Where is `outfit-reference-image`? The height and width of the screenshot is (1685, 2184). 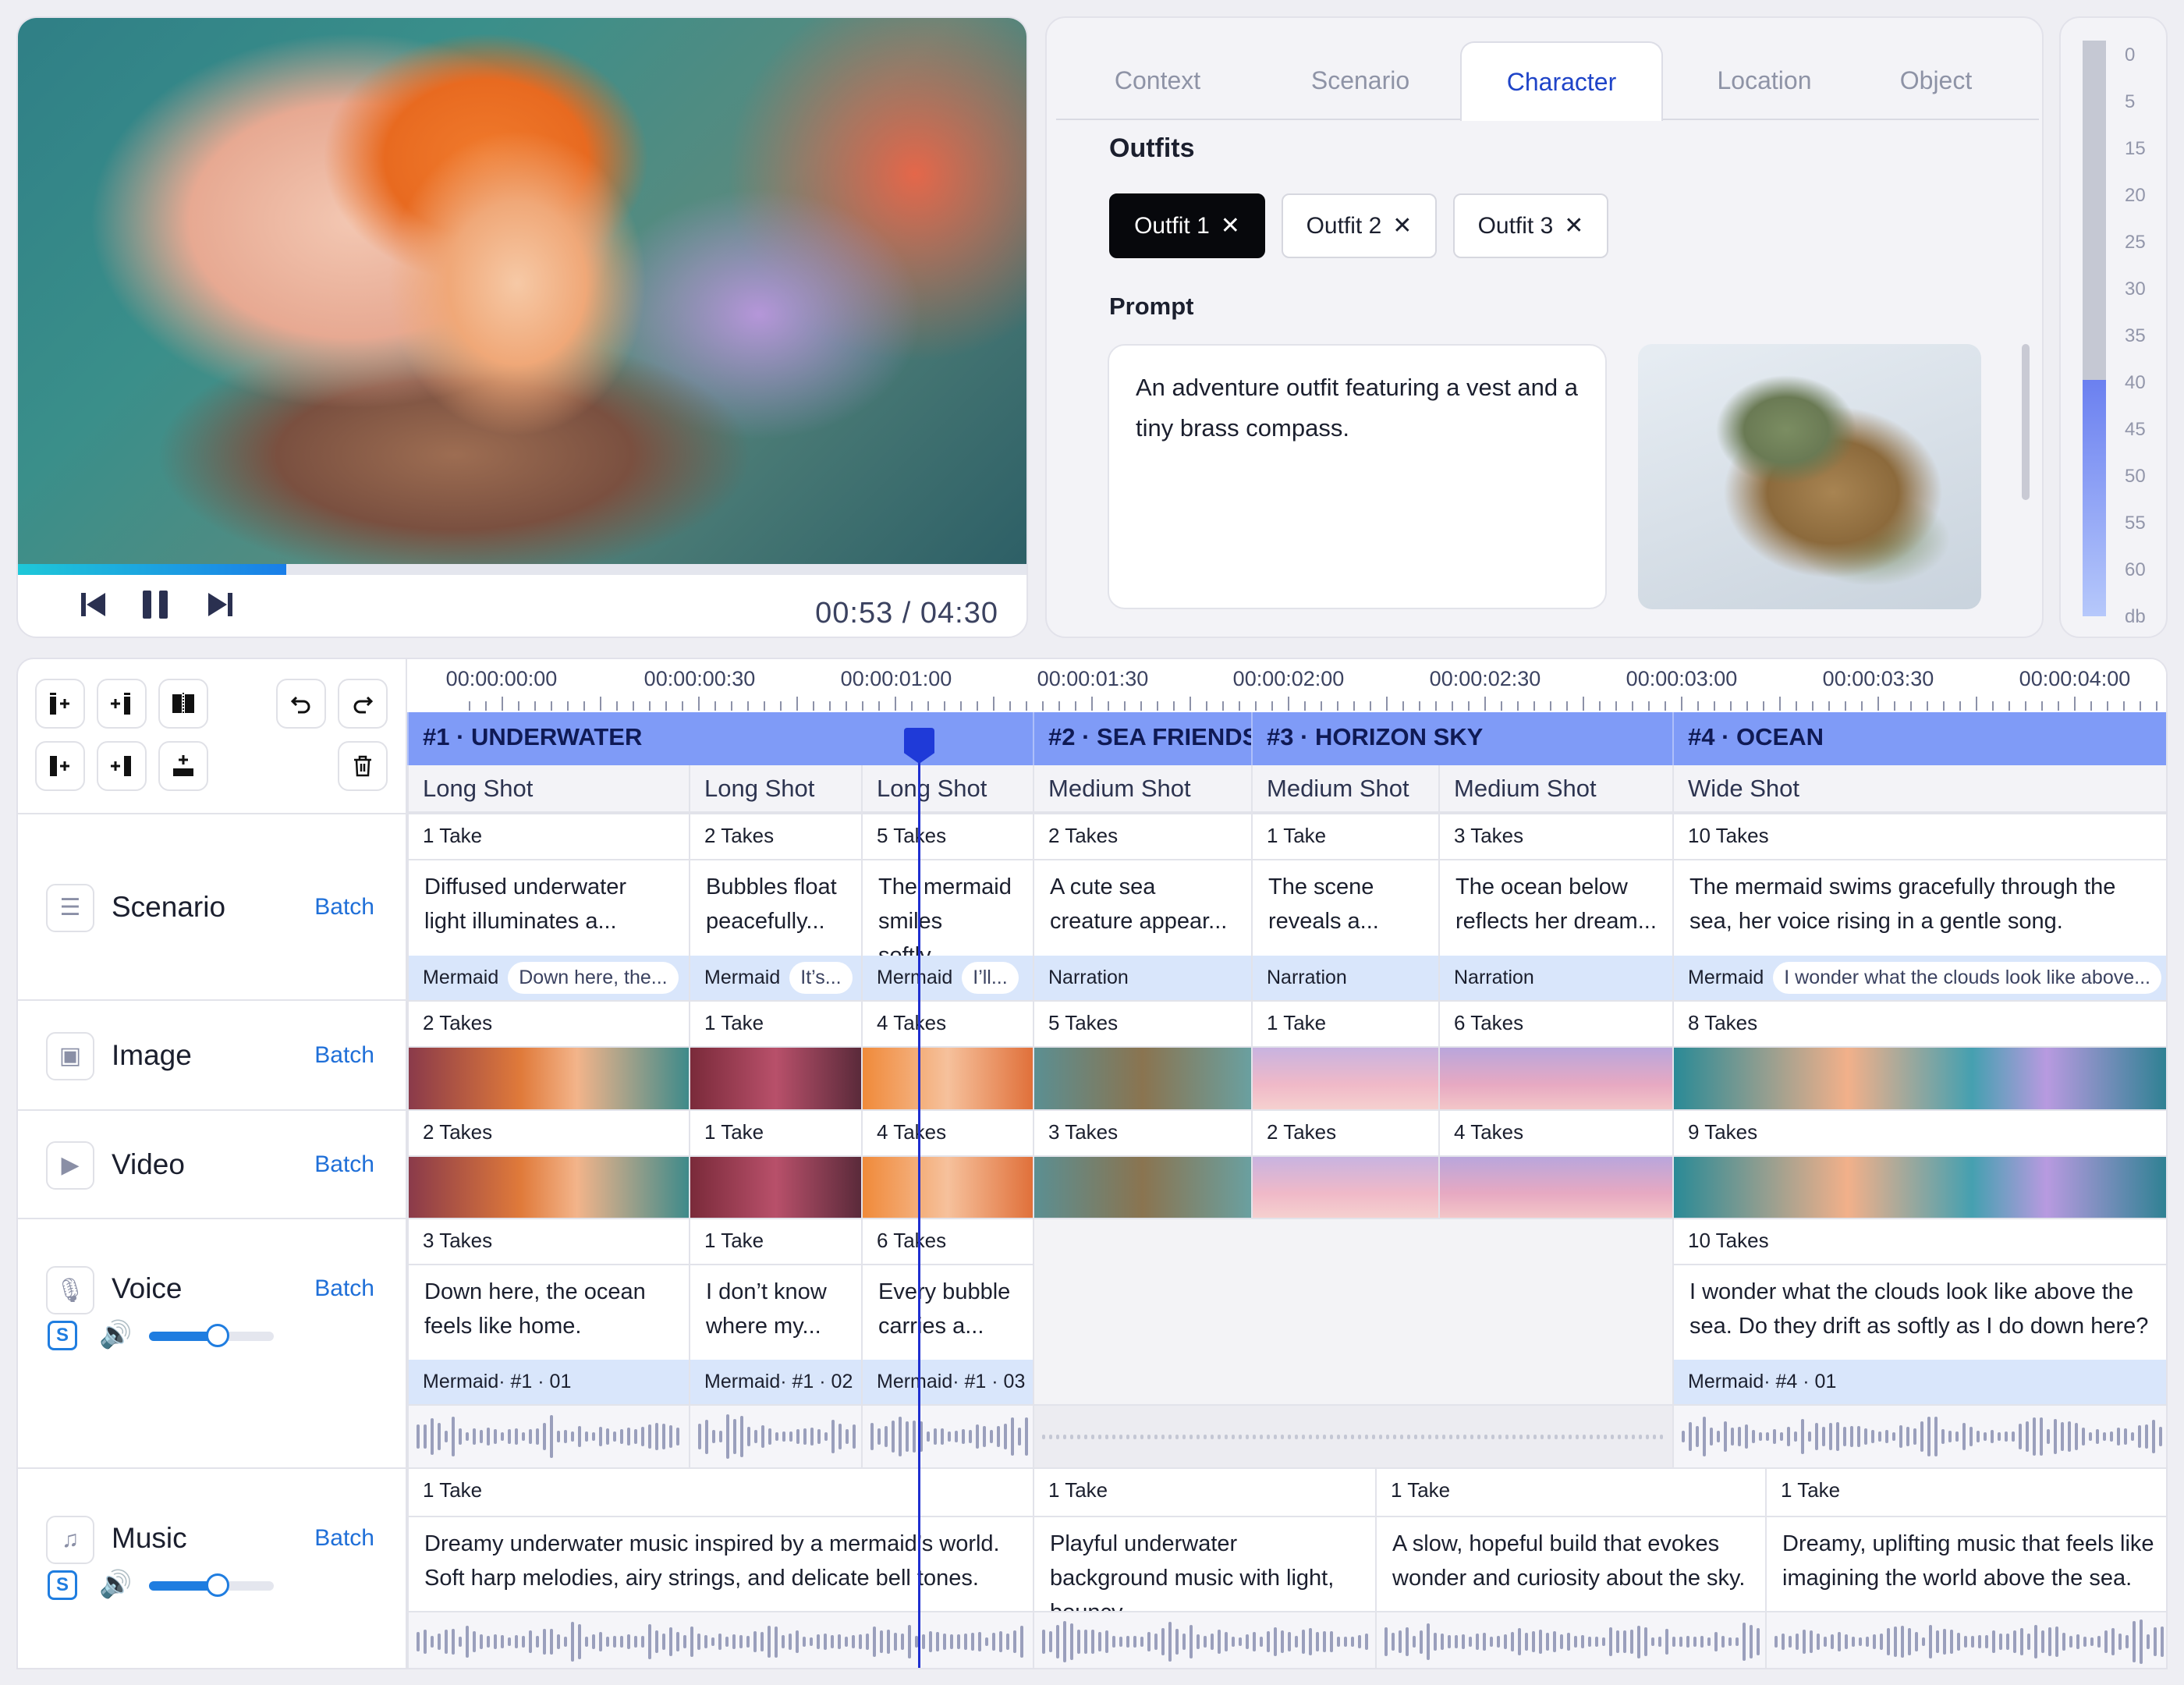 outfit-reference-image is located at coordinates (1809, 476).